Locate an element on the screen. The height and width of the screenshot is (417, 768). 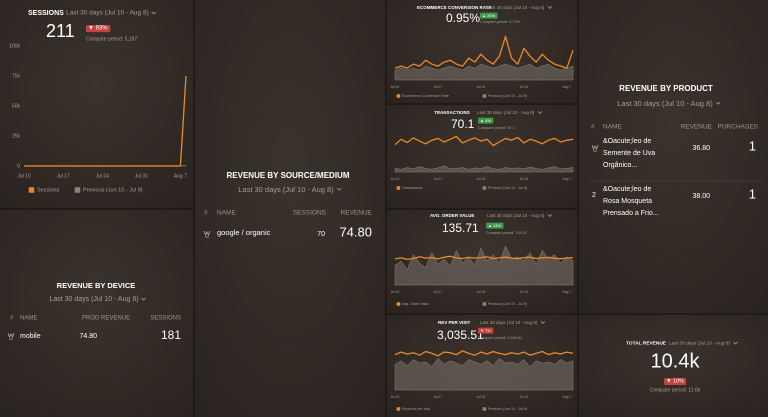
legend-label: Ecommerce Conversion Rate is located at coordinates (425, 96).